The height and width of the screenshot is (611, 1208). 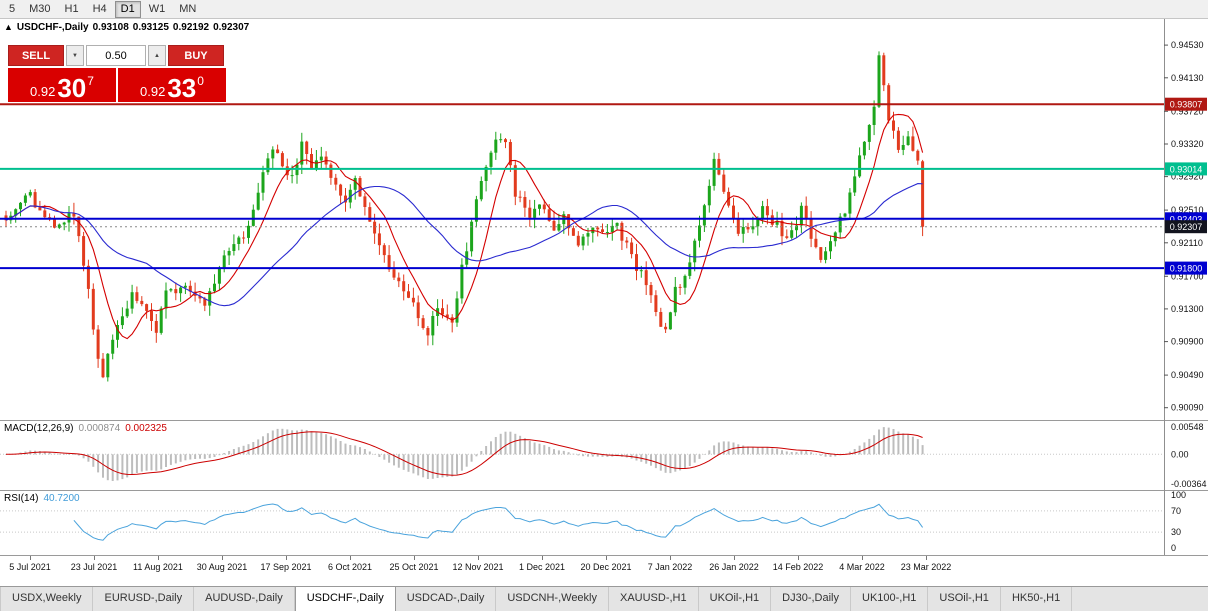 I want to click on macd-axis-label: 0.00548, so click(x=1187, y=427).